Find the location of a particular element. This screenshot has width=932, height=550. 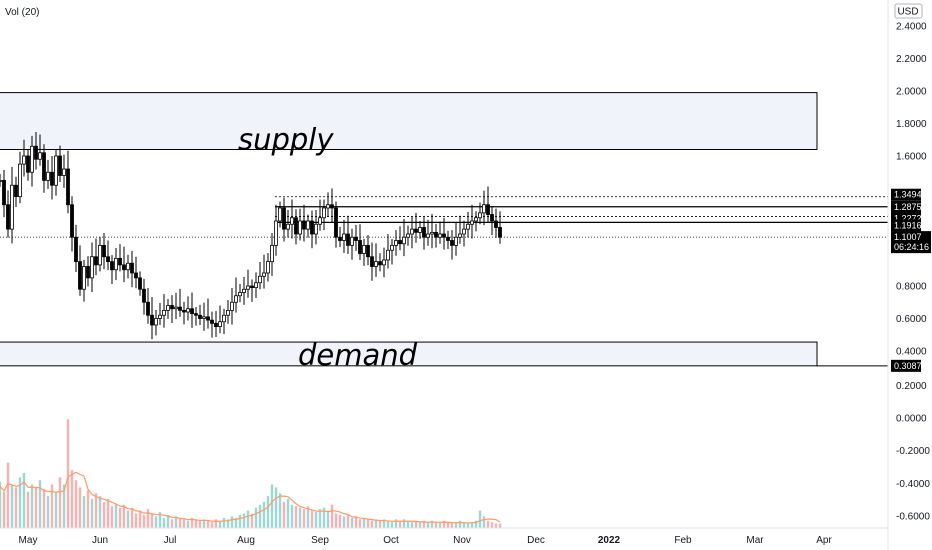

price-tick-label: 1.8000 is located at coordinates (911, 124).